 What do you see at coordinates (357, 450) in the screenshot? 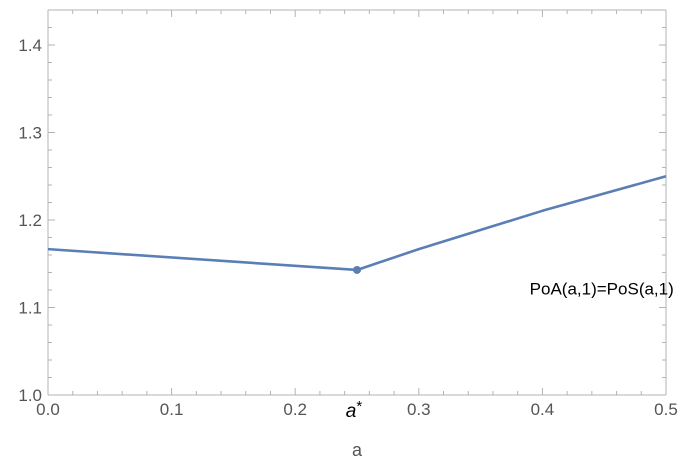
I see `x-axis-label: a` at bounding box center [357, 450].